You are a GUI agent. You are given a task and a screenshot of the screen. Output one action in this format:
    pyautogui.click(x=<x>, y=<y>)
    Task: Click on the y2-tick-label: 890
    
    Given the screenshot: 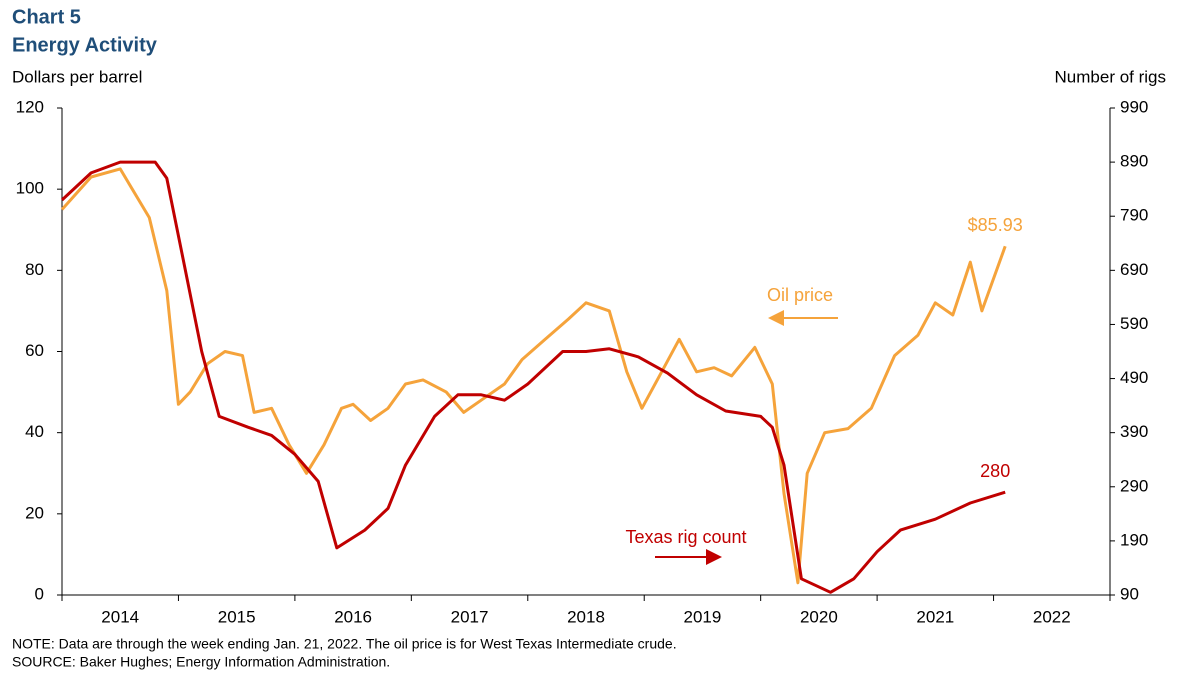 What is the action you would take?
    pyautogui.click(x=1134, y=161)
    